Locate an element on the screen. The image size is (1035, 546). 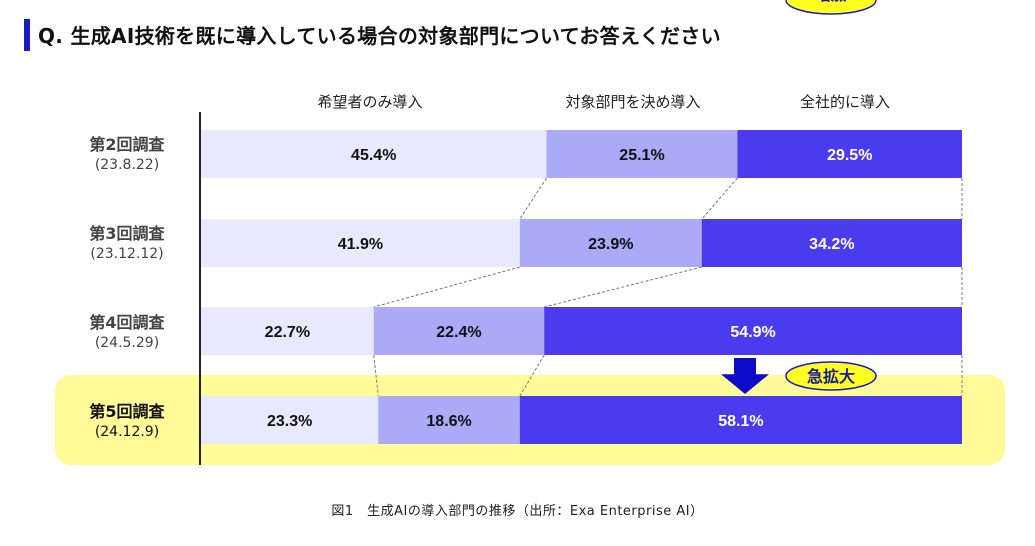
row-label-survey-5: 第5回調査 (24.12.9) is located at coordinates (127, 419).